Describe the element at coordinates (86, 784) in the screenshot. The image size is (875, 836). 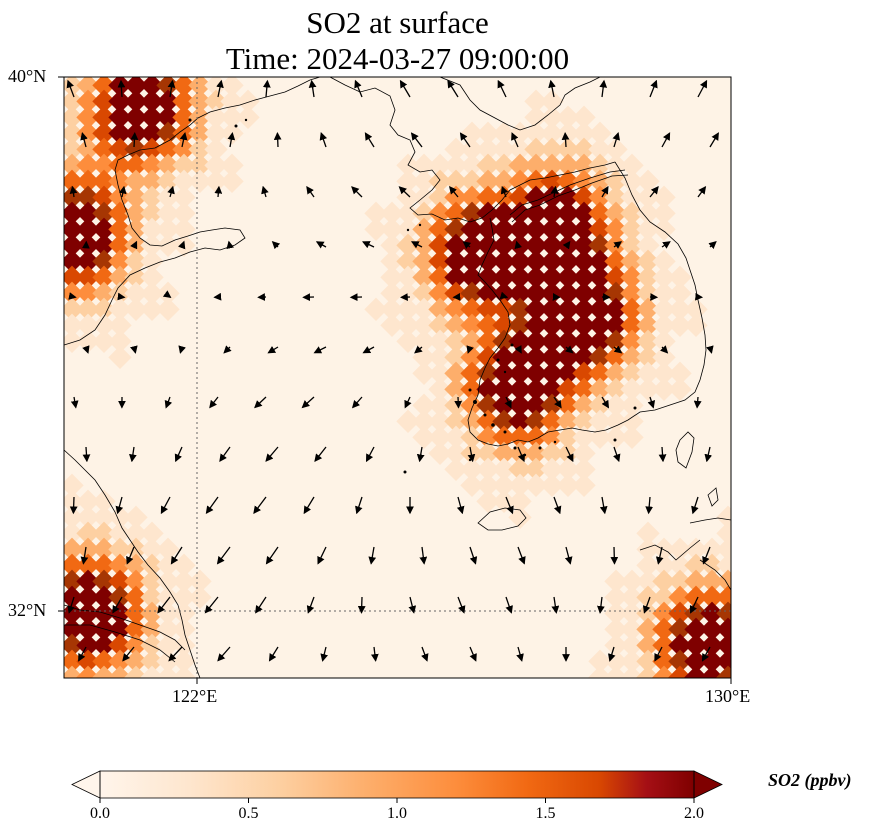
I see `colorbar-min-extend` at that location.